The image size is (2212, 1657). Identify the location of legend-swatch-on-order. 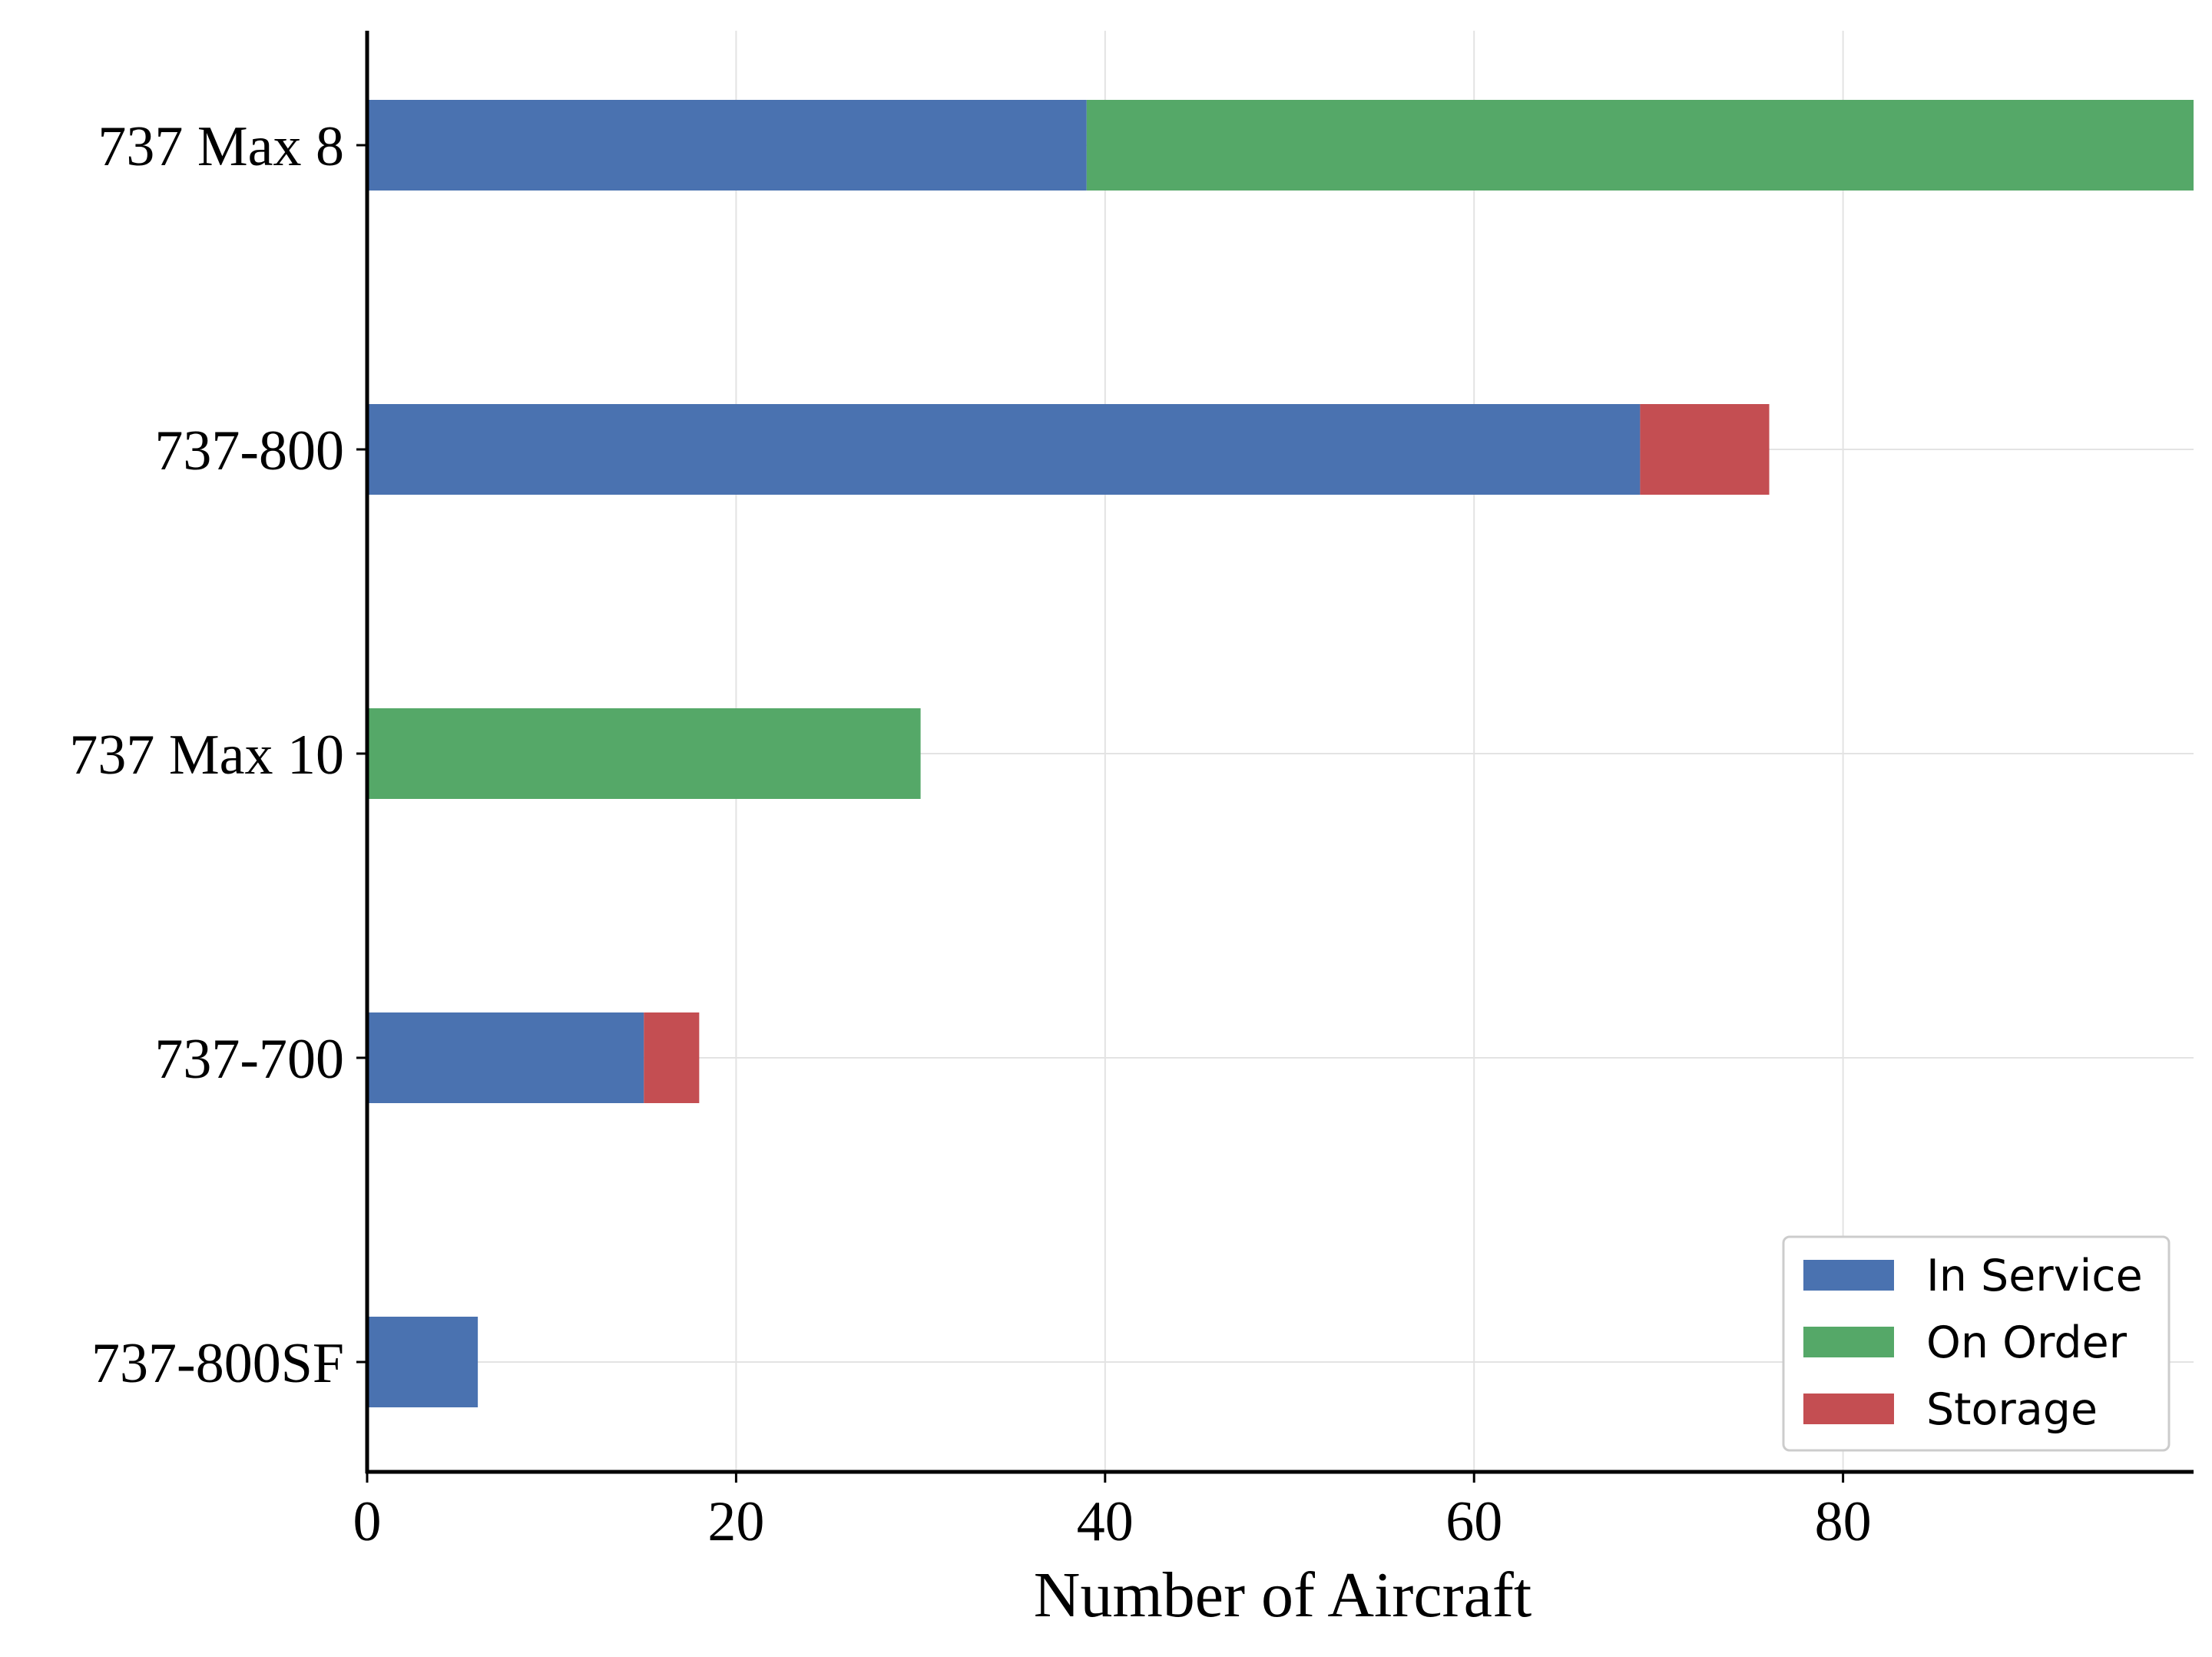
(1849, 1342).